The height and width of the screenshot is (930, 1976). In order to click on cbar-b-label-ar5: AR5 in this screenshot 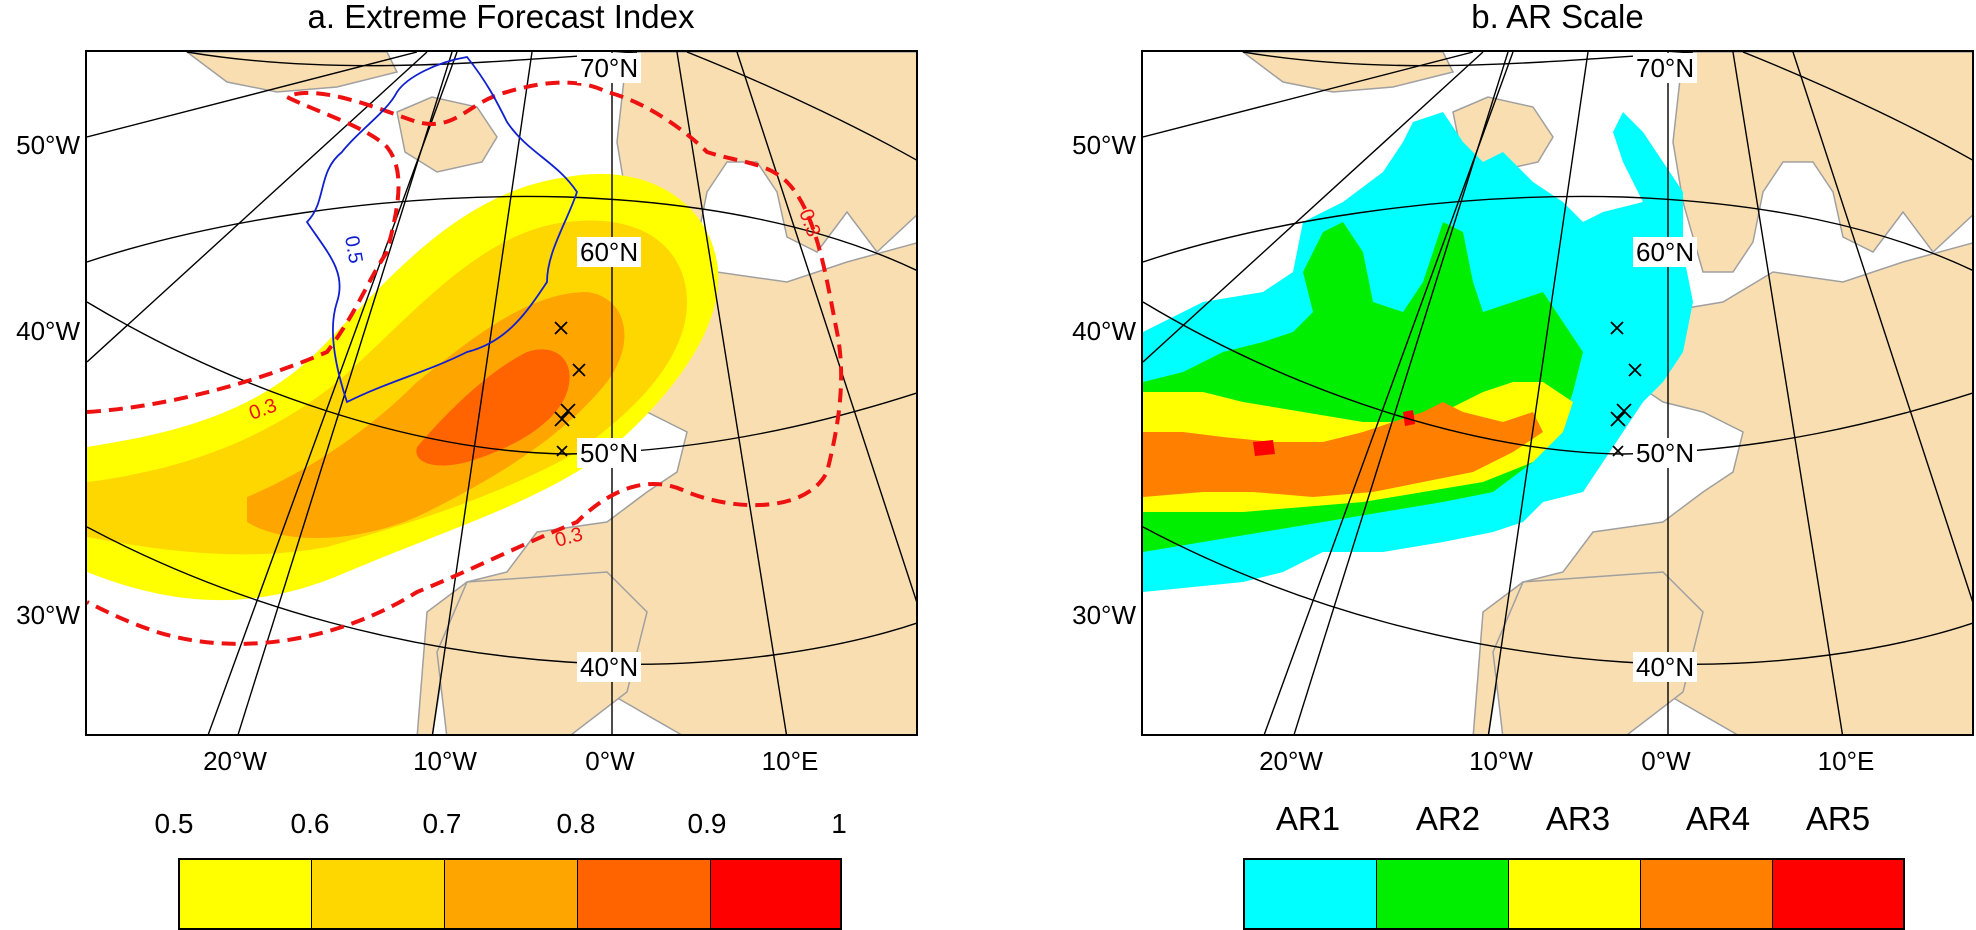, I will do `click(1838, 818)`.